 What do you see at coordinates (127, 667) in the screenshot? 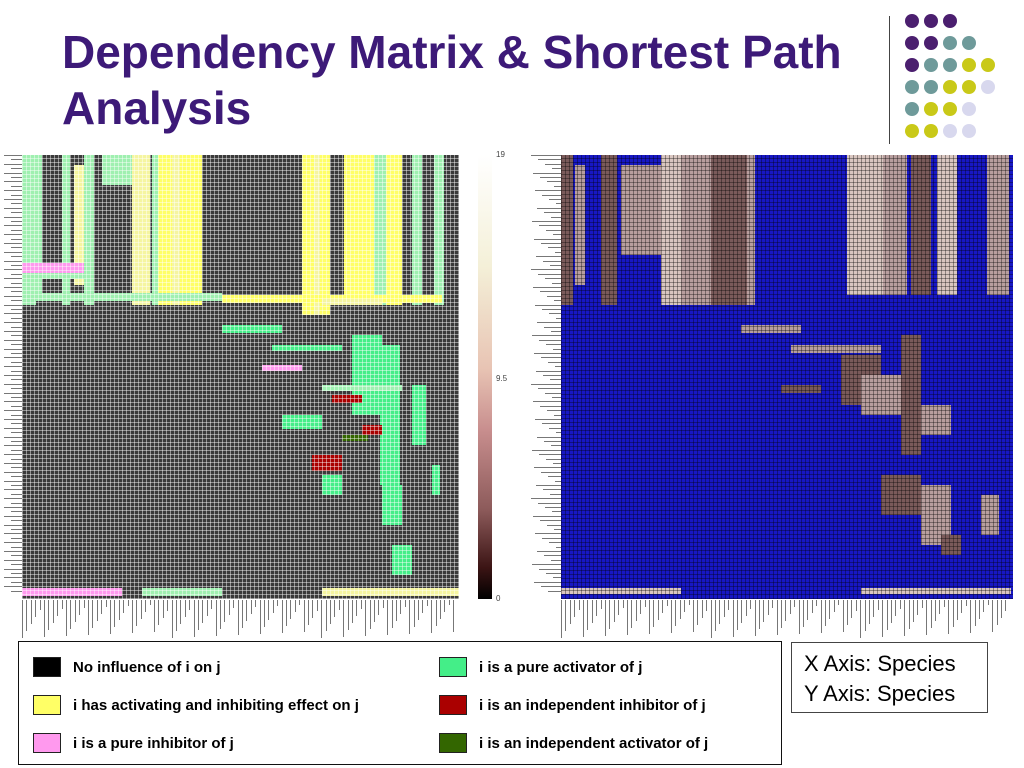
I see `legend-item-no-influence: No influence of i on j` at bounding box center [127, 667].